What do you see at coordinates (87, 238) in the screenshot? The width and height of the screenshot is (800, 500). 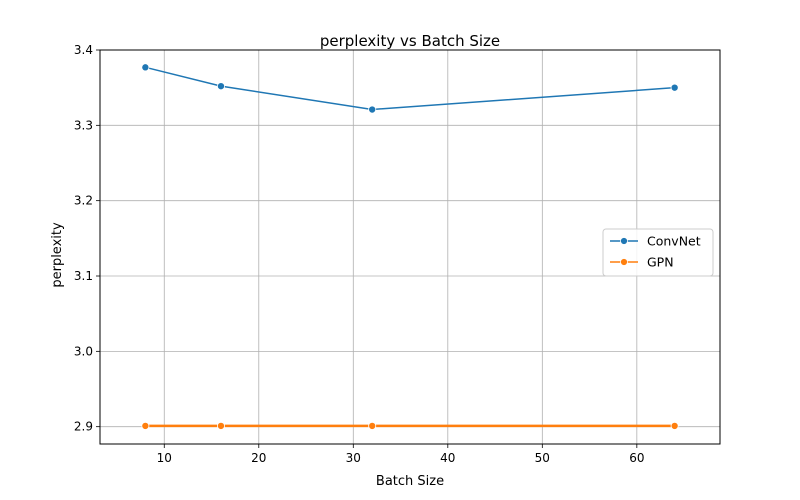 I see `y-axis-ticks: 2.9 3.0 3.1 3.2 3.3 3.4` at bounding box center [87, 238].